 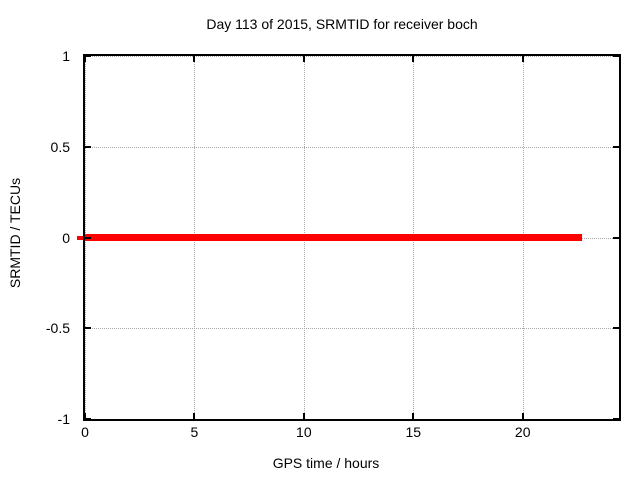 What do you see at coordinates (57, 328) in the screenshot?
I see `y-tick-label: -0.5` at bounding box center [57, 328].